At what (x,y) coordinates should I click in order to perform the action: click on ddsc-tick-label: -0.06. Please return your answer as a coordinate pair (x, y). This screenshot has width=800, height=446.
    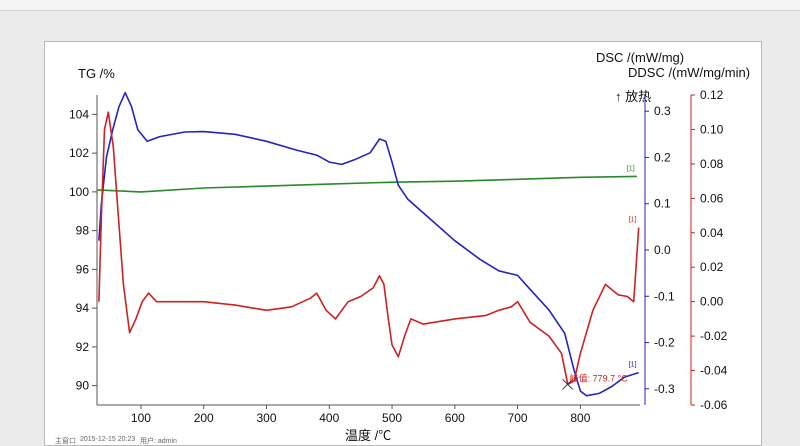
    Looking at the image, I should click on (714, 405).